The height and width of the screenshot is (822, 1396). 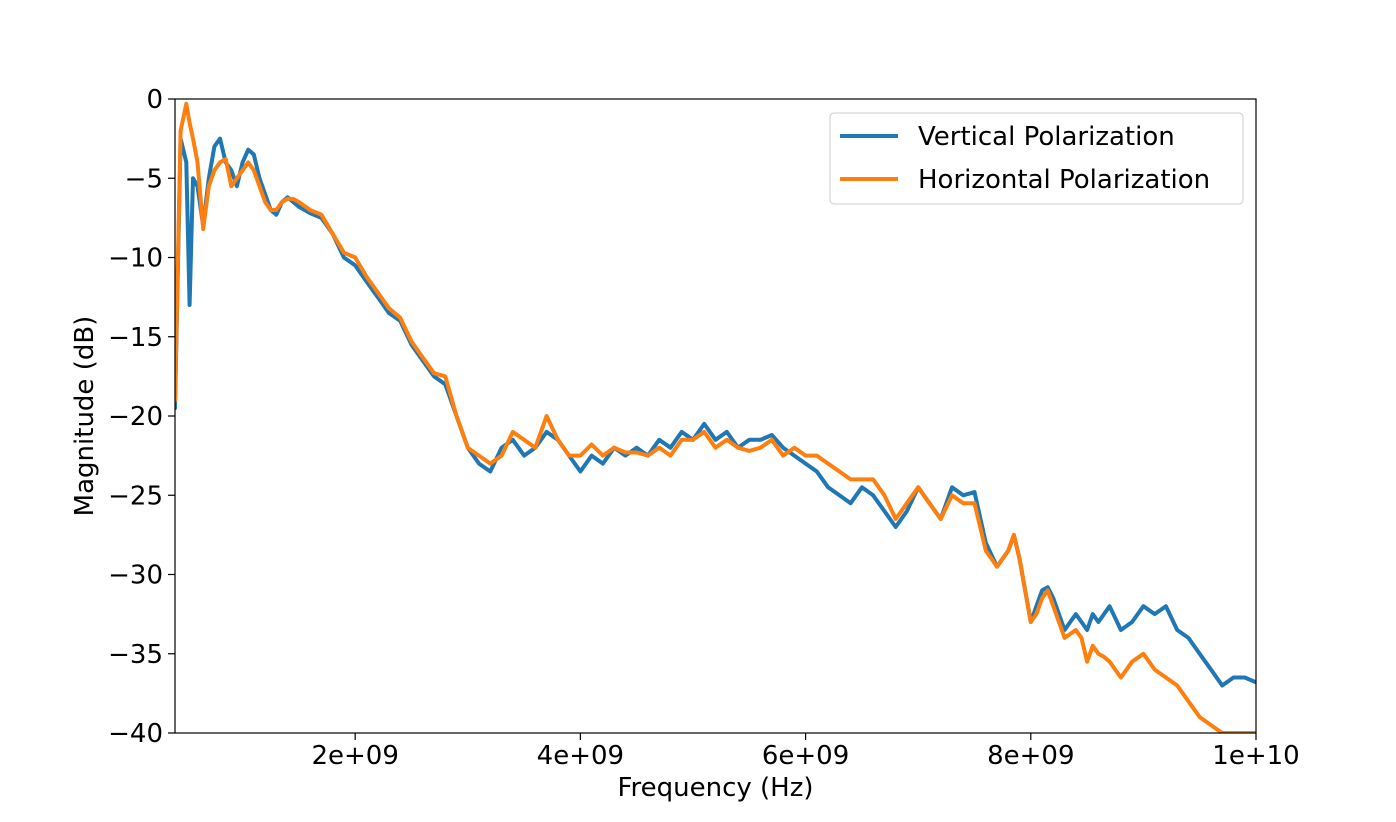 I want to click on y-tick-label: −10, so click(x=135, y=259).